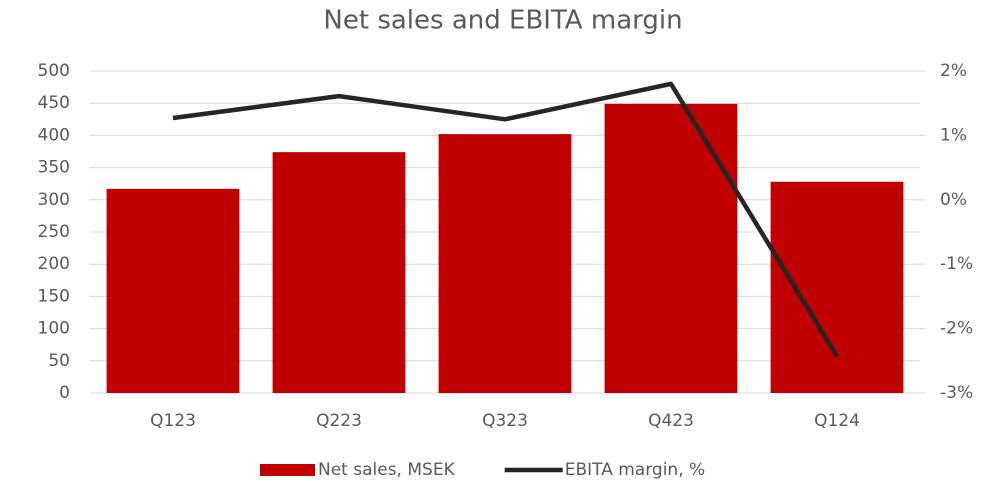 Image resolution: width=1005 pixels, height=483 pixels. Describe the element at coordinates (54, 135) in the screenshot. I see `y-tick-label: 400` at that location.